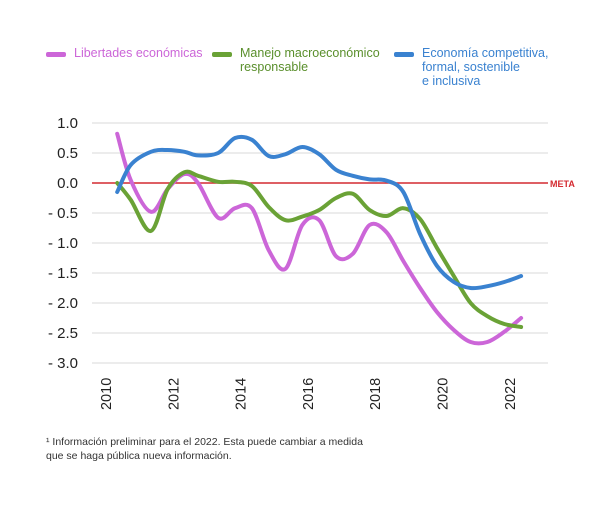  Describe the element at coordinates (63, 363) in the screenshot. I see `y-tick-label: - 3.0` at that location.